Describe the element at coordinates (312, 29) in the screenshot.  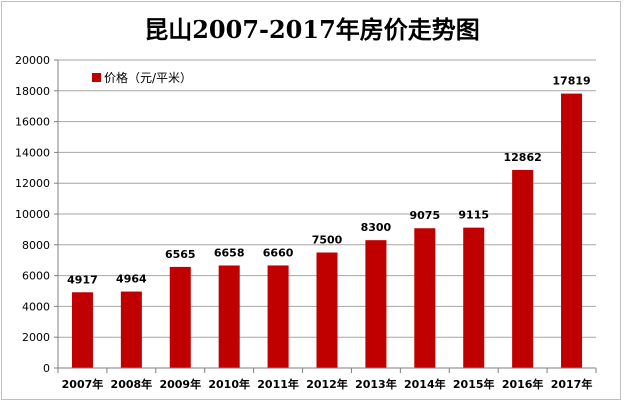
I see `chart-title: 昆山2007-2017年房价走势图` at that location.